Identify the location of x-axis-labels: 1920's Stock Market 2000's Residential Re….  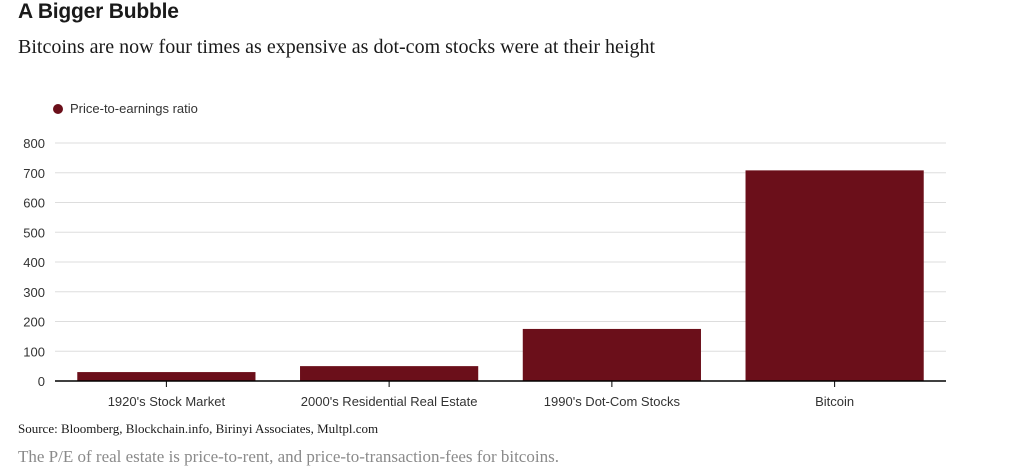
(481, 401).